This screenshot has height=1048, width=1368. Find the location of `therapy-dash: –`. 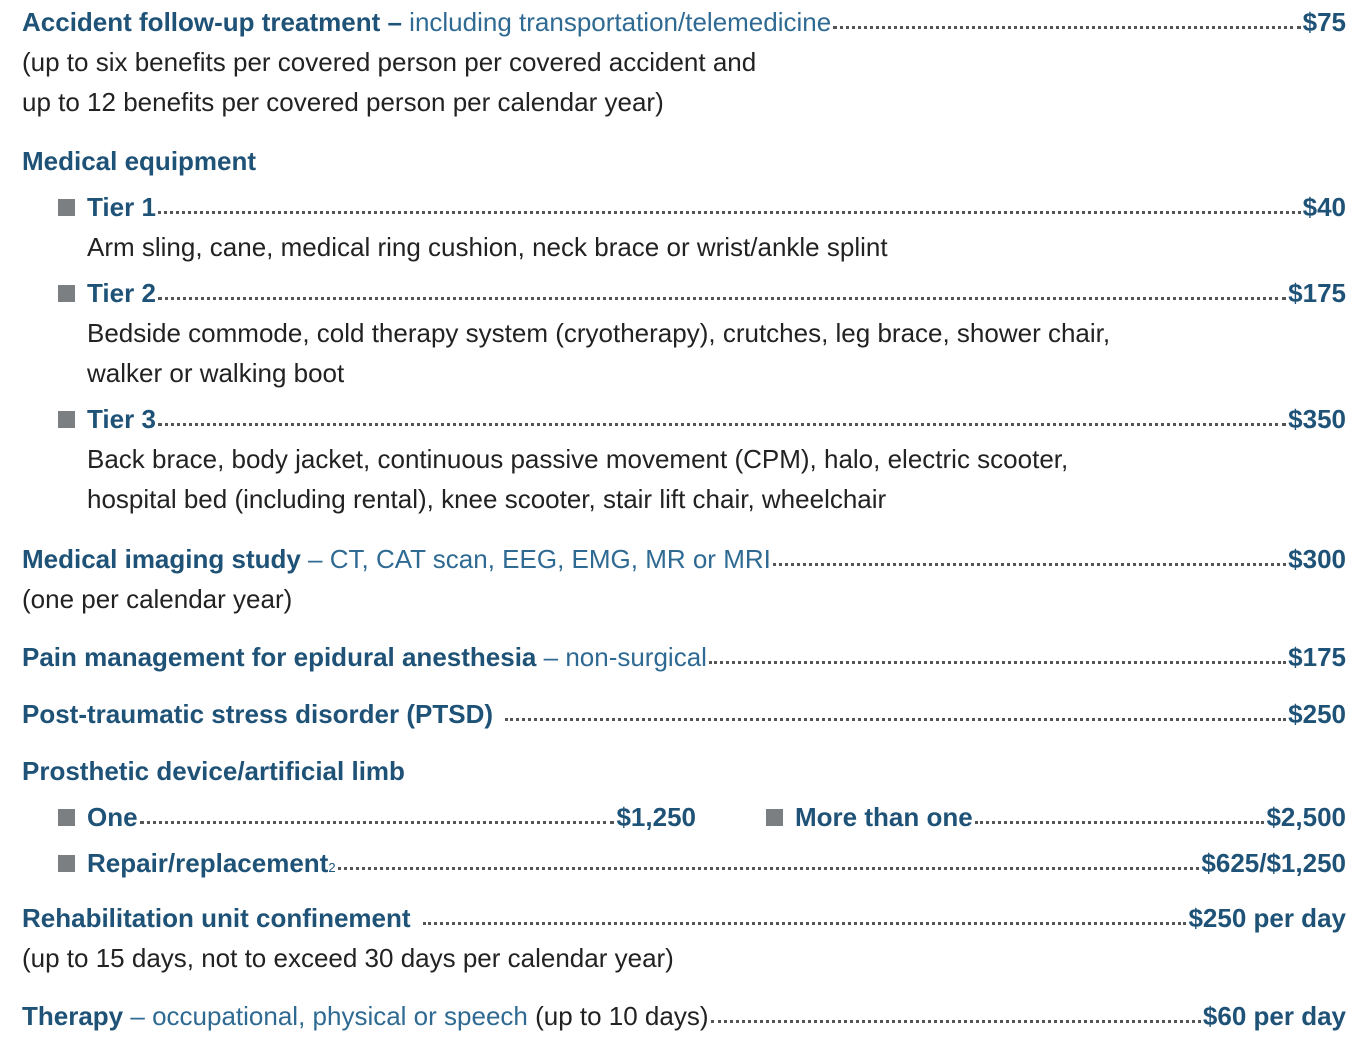

therapy-dash: – is located at coordinates (138, 1016).